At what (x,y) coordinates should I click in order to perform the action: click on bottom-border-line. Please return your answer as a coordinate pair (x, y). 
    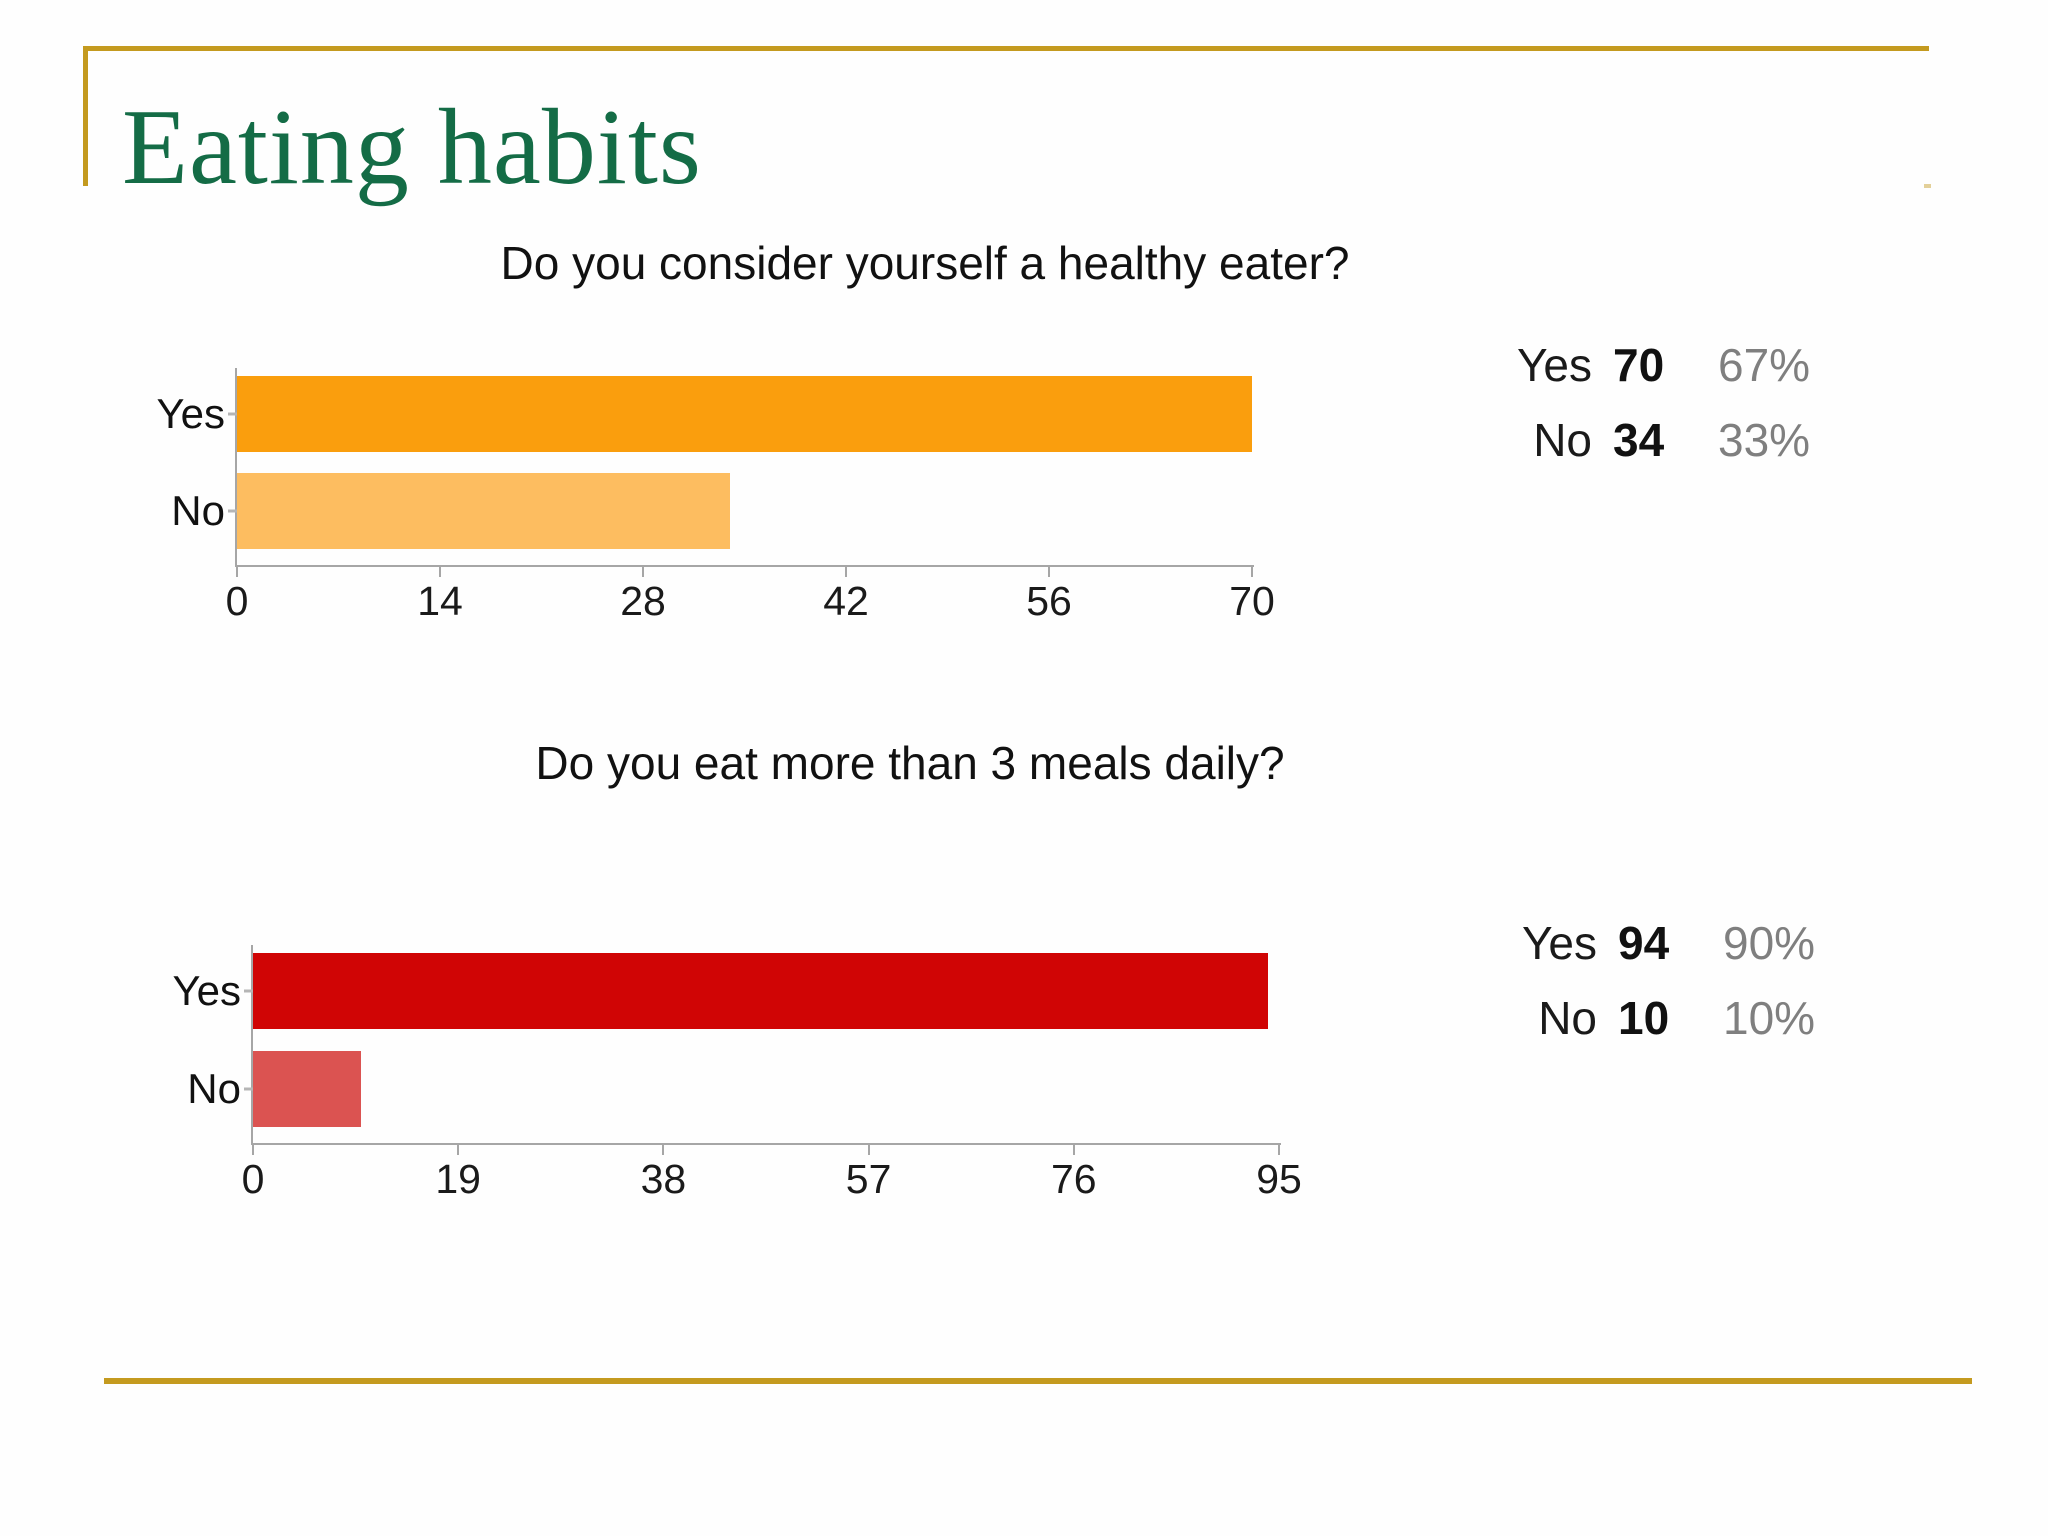
    Looking at the image, I should click on (1038, 1381).